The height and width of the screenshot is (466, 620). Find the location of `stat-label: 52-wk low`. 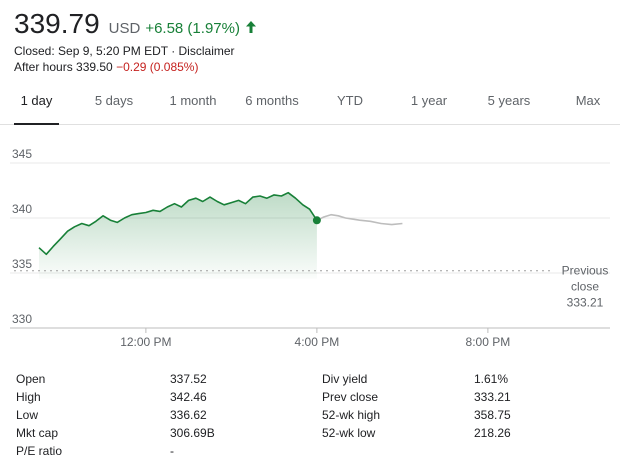

stat-label: 52-wk low is located at coordinates (349, 433).